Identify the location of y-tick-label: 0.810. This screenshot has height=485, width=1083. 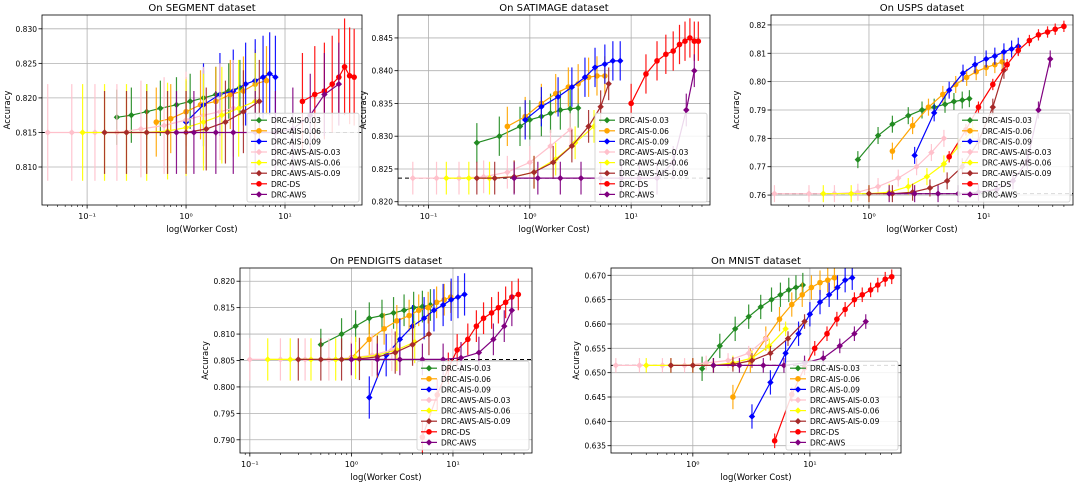
(225, 334).